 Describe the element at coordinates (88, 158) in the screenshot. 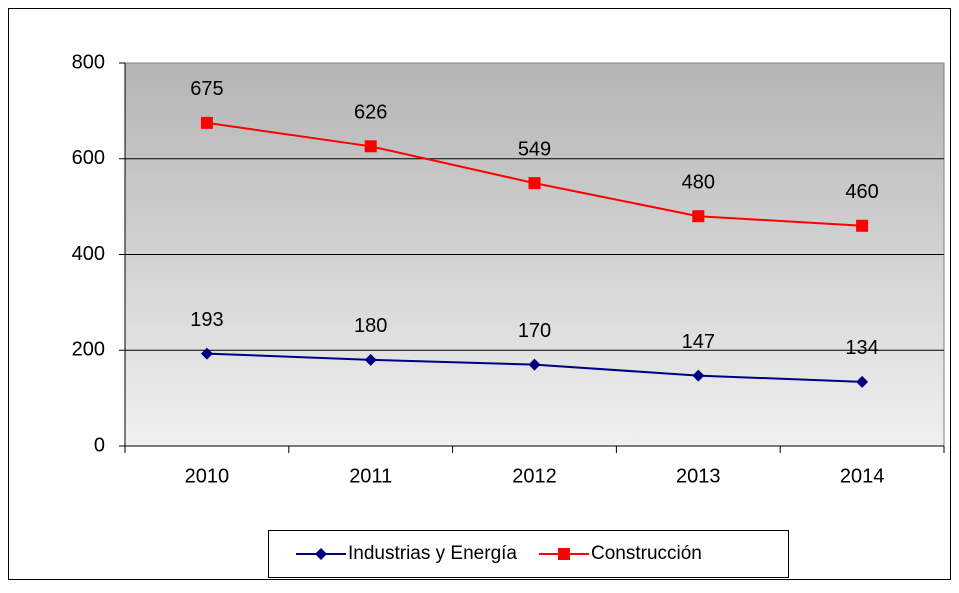

I see `y-tick-label: 600` at that location.